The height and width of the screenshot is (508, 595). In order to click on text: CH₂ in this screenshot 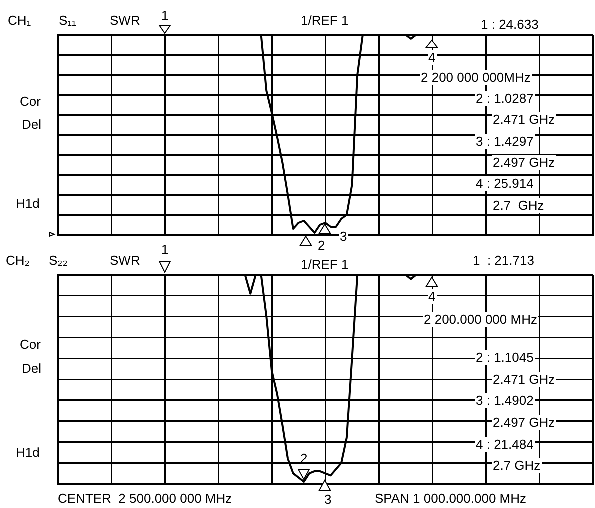, I will do `click(18, 260)`.